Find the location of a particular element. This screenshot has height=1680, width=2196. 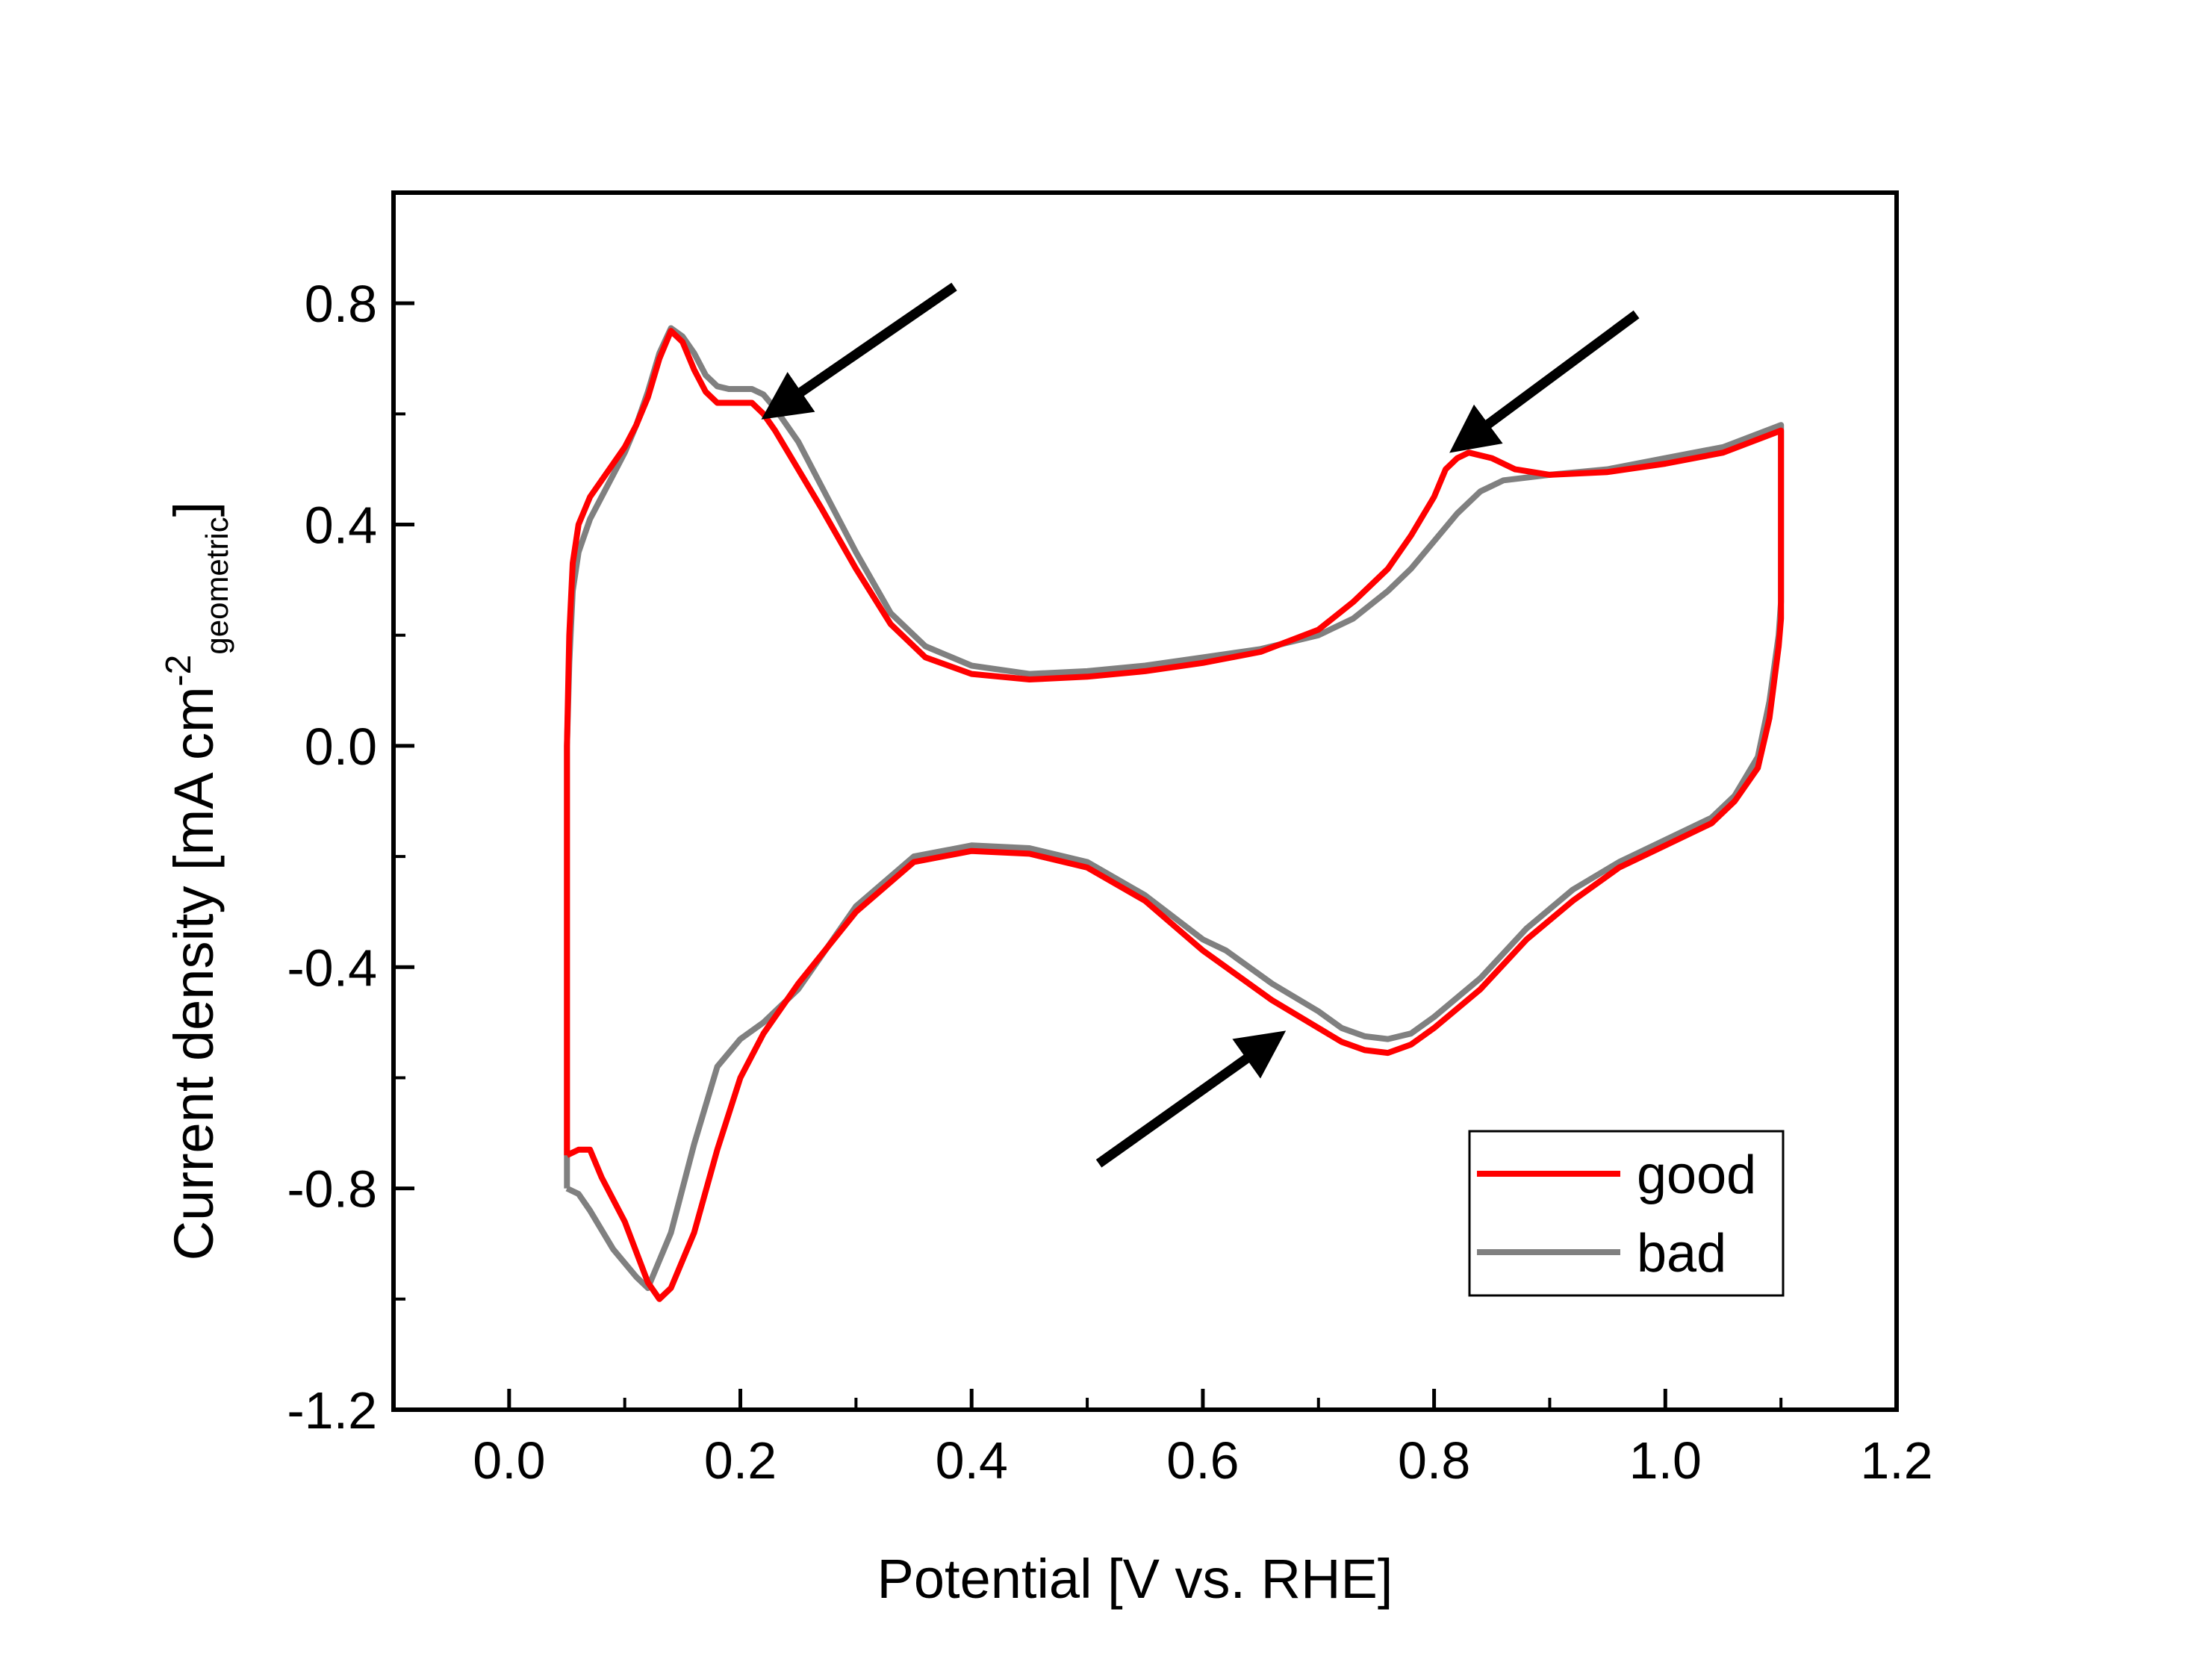

y-axis-ticks: -1.2 -0.8 -0.4 0.0 0.4 0.8 is located at coordinates (350, 815).